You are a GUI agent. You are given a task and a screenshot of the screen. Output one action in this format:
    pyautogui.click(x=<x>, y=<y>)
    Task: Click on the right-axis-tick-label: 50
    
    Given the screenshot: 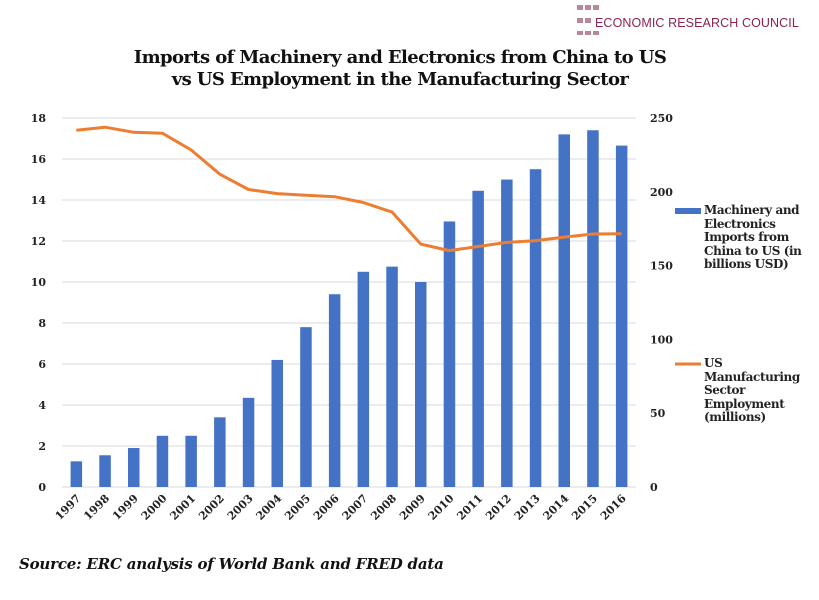 What is the action you would take?
    pyautogui.click(x=658, y=413)
    